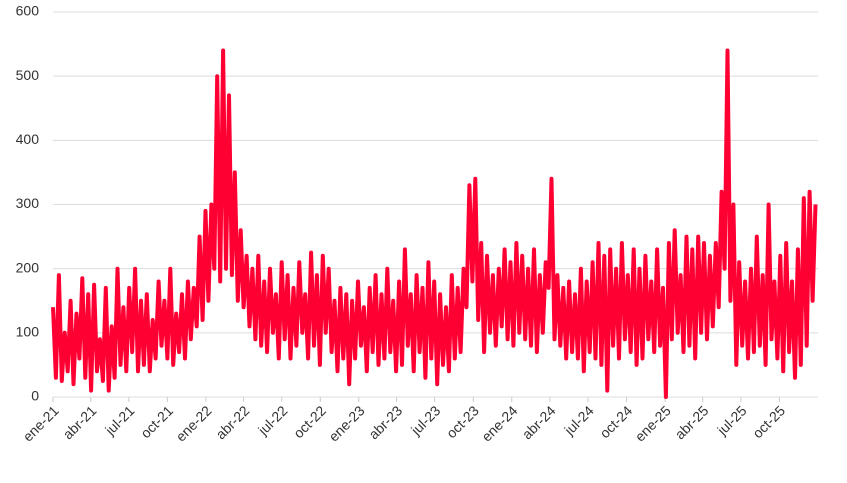 This screenshot has height=483, width=847. Describe the element at coordinates (156, 421) in the screenshot. I see `x-tick-label: oct-21` at that location.